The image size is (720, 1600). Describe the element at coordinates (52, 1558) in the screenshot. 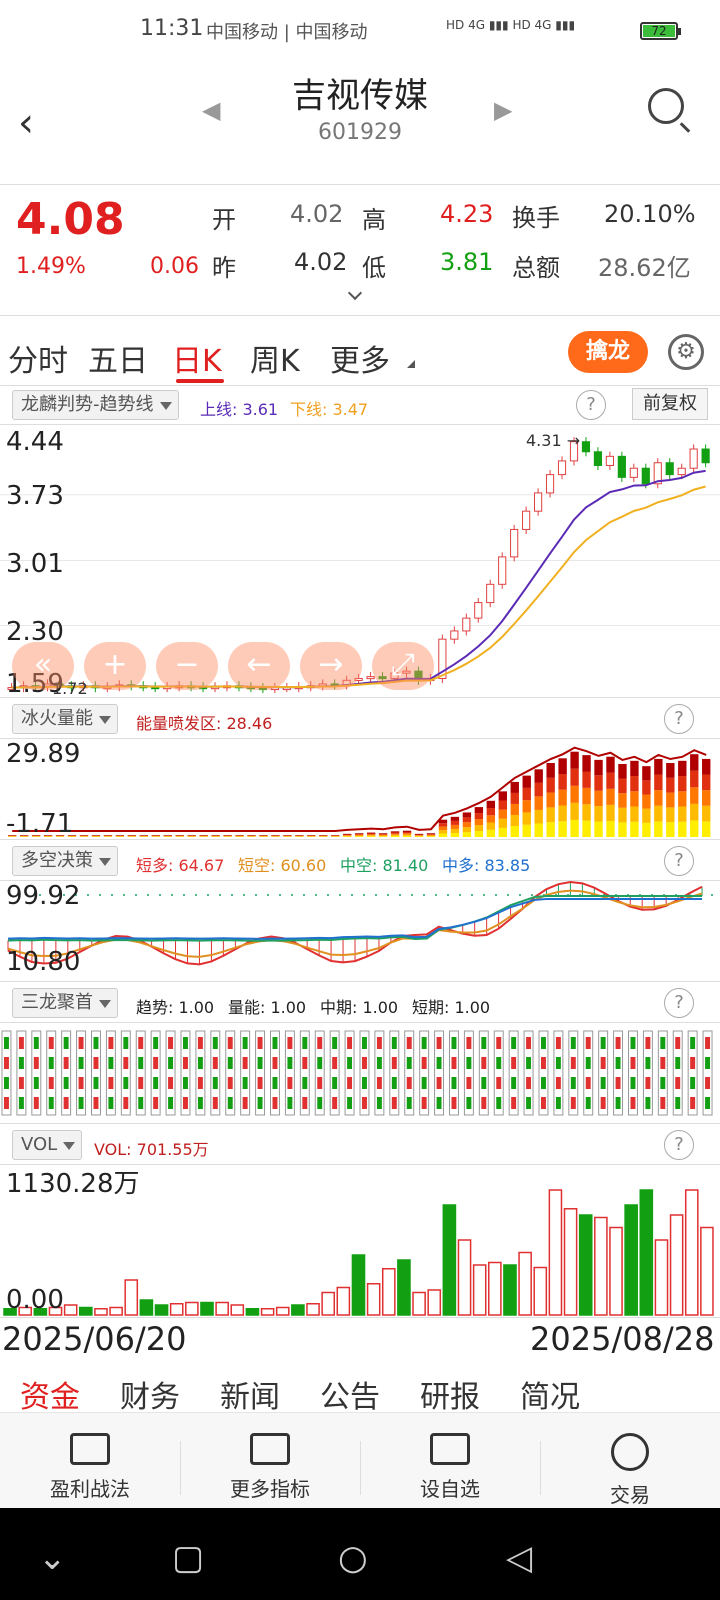

I see `nav-down-icon: ⌄` at that location.